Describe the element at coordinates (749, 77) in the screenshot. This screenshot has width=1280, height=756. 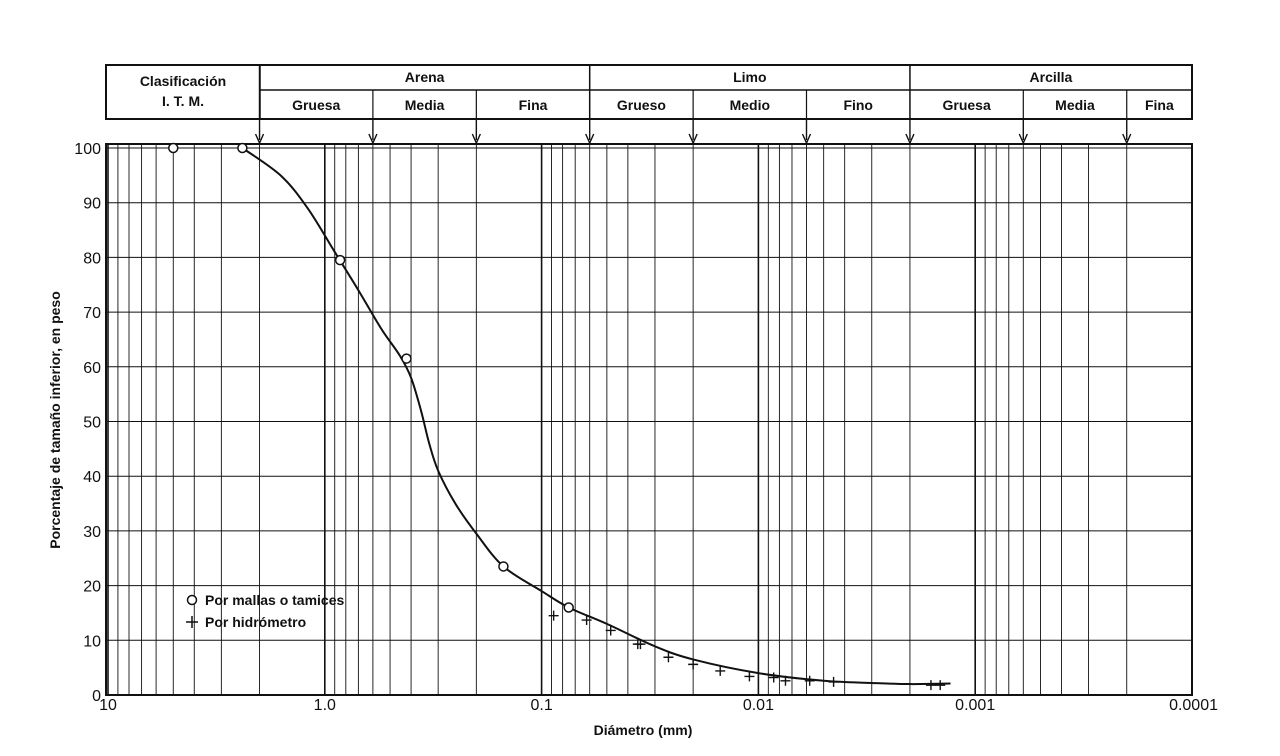
I see `group-label: Limo` at that location.